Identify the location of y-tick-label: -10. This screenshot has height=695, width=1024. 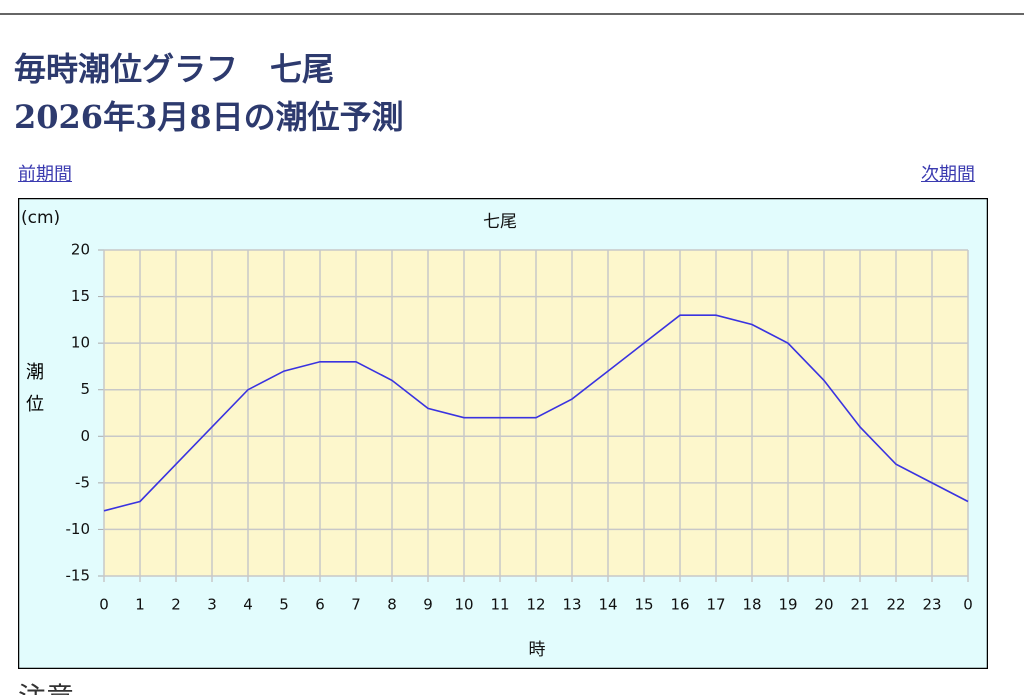
(78, 529).